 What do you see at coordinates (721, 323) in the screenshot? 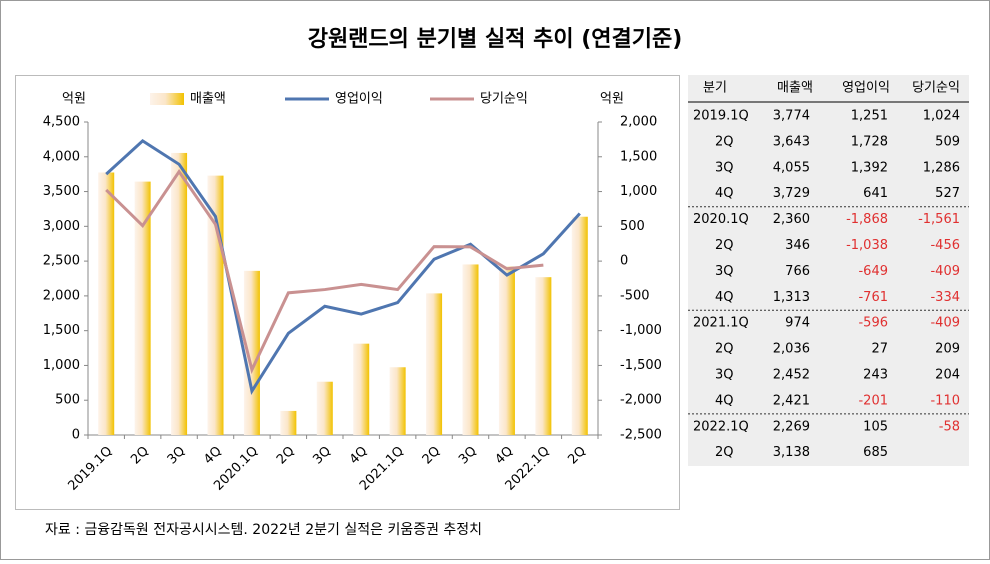
I see `table-cell: 2021.1Q` at bounding box center [721, 323].